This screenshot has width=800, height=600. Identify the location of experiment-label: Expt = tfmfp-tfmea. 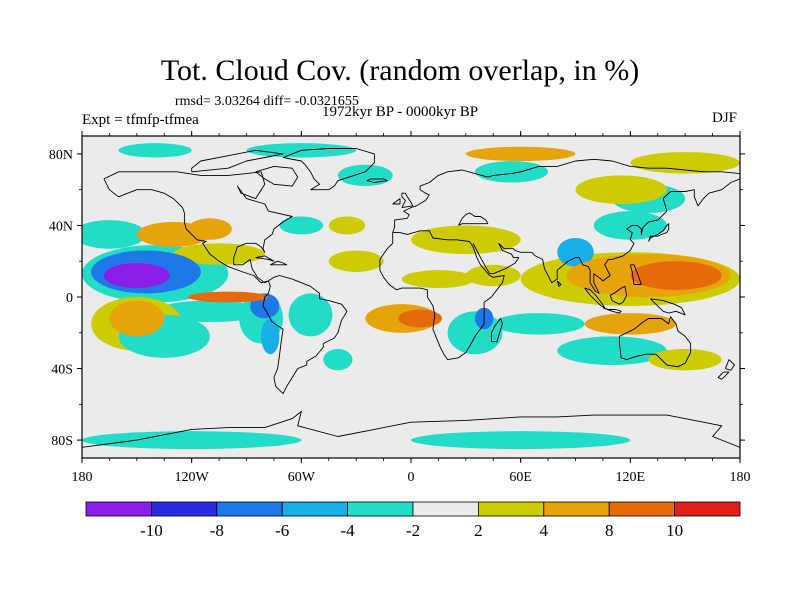
(140, 120).